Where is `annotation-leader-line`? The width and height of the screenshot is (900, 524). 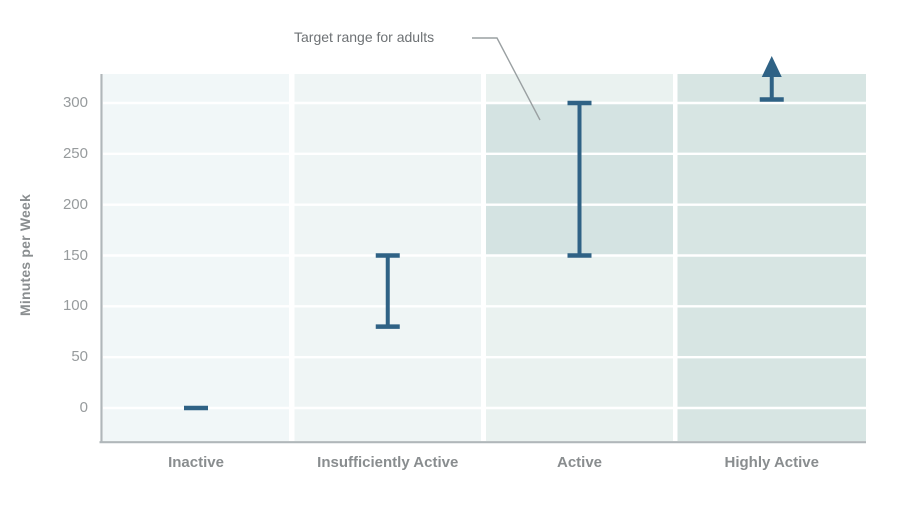 annotation-leader-line is located at coordinates (506, 79).